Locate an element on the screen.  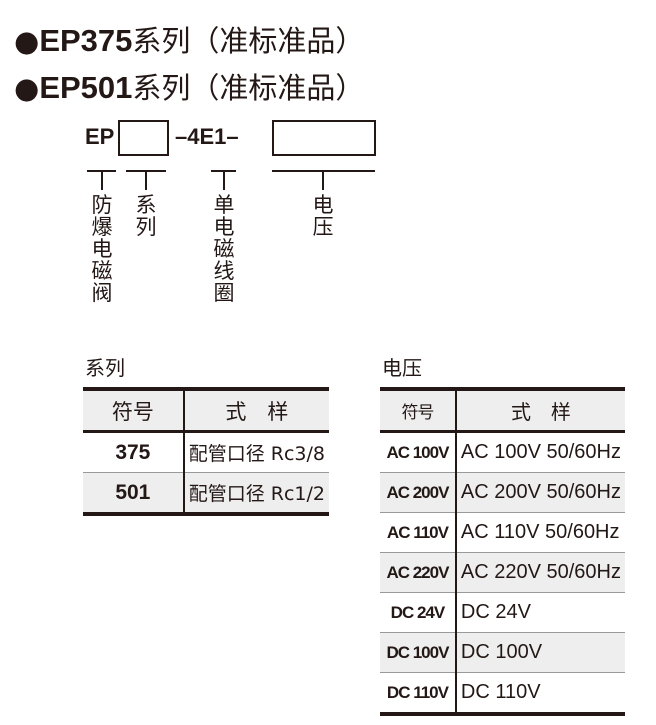
code-middle: –4E1– is located at coordinates (207, 136).